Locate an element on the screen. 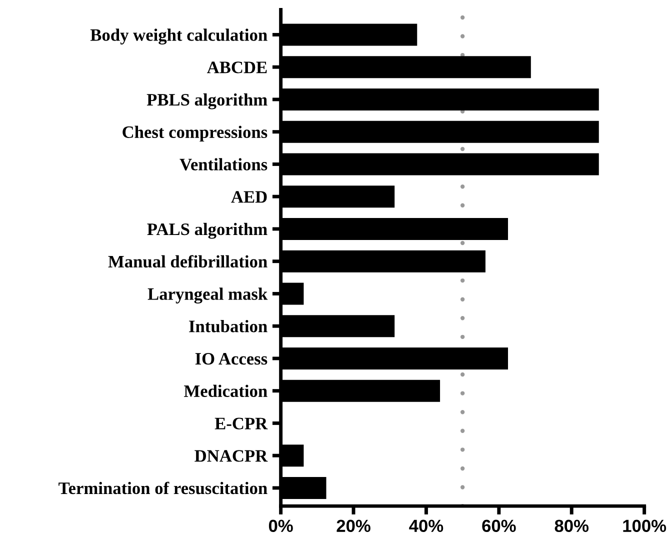 Image resolution: width=667 pixels, height=543 pixels. y-tick-label: PBLS algorithm is located at coordinates (207, 101).